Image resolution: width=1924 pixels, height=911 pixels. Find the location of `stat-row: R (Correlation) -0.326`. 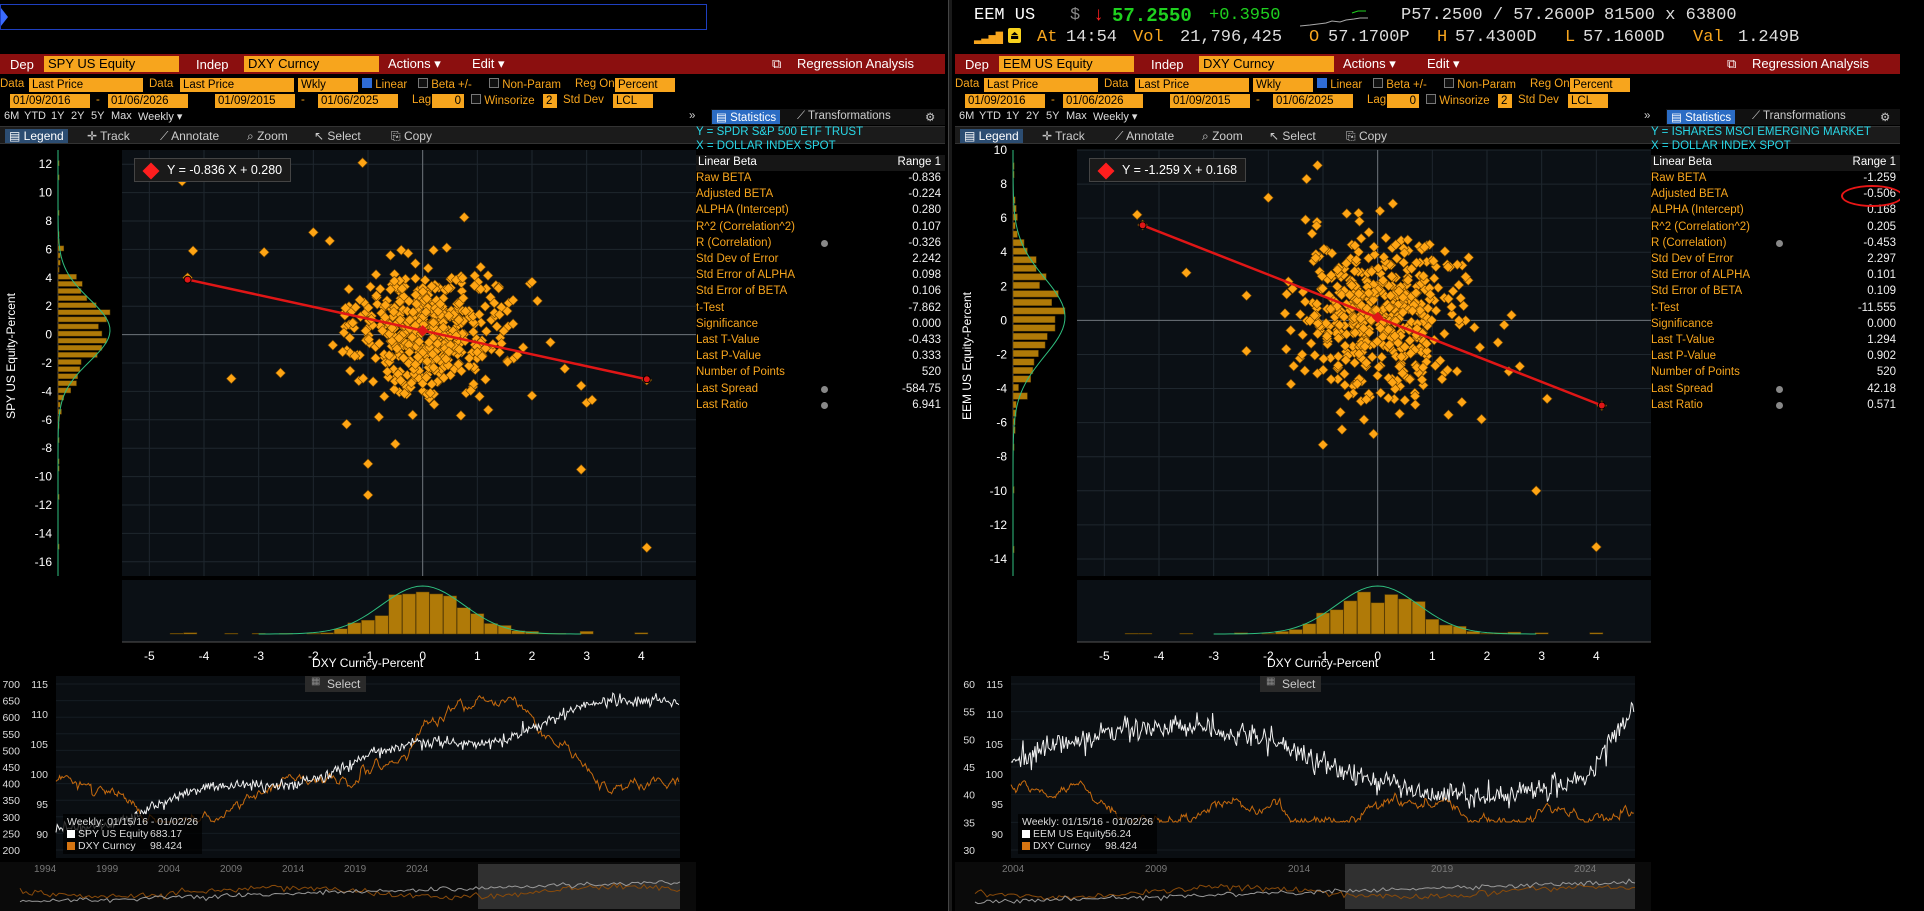

stat-row: R (Correlation) -0.326 is located at coordinates (820, 245).